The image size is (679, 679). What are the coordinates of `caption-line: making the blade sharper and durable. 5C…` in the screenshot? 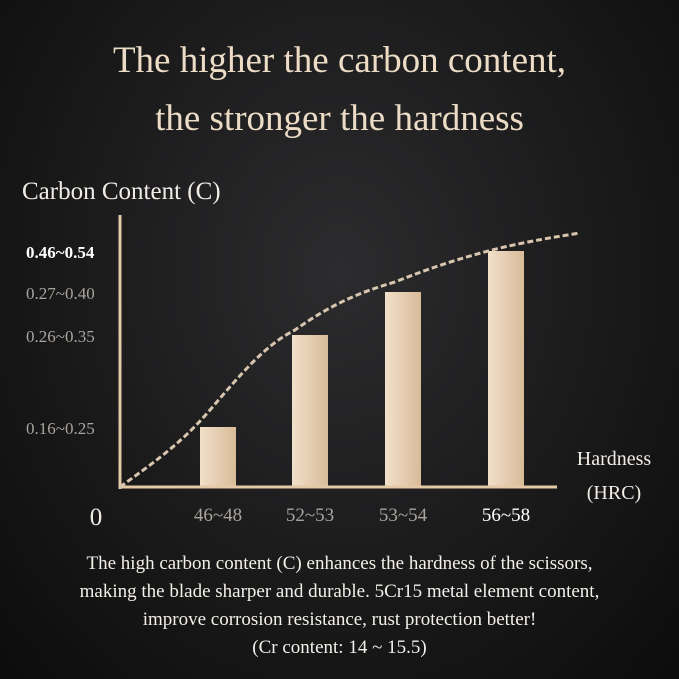 It's located at (339, 591).